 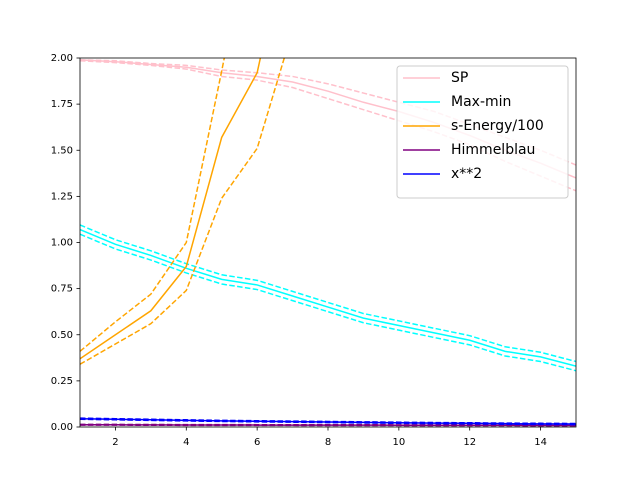 What do you see at coordinates (497, 126) in the screenshot?
I see `legend-label: s-Energy/100` at bounding box center [497, 126].